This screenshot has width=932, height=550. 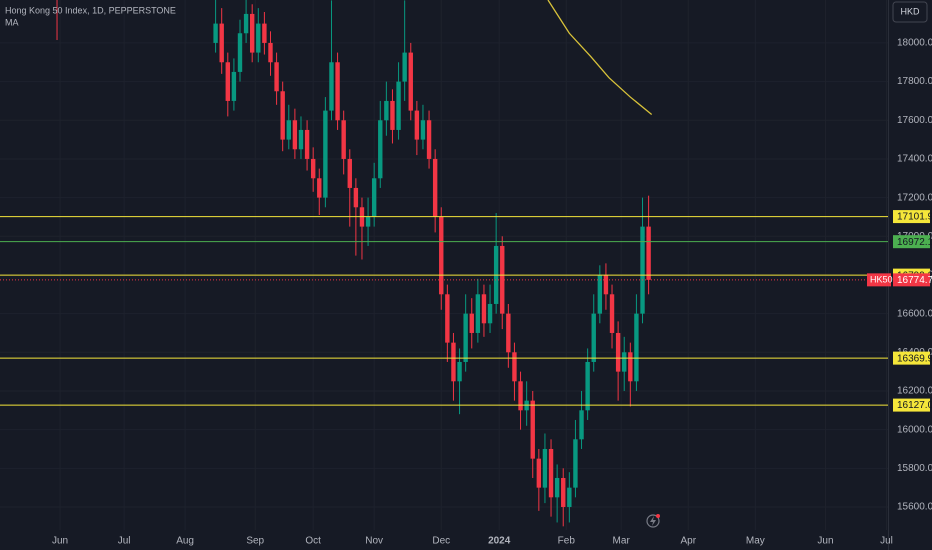 I want to click on currency-button, so click(x=910, y=12).